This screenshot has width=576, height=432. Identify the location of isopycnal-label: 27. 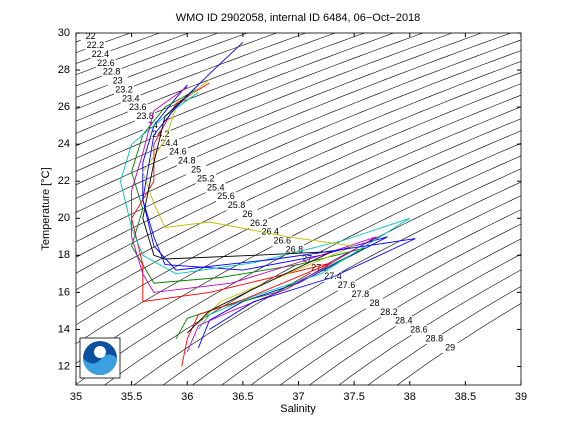
(307, 258).